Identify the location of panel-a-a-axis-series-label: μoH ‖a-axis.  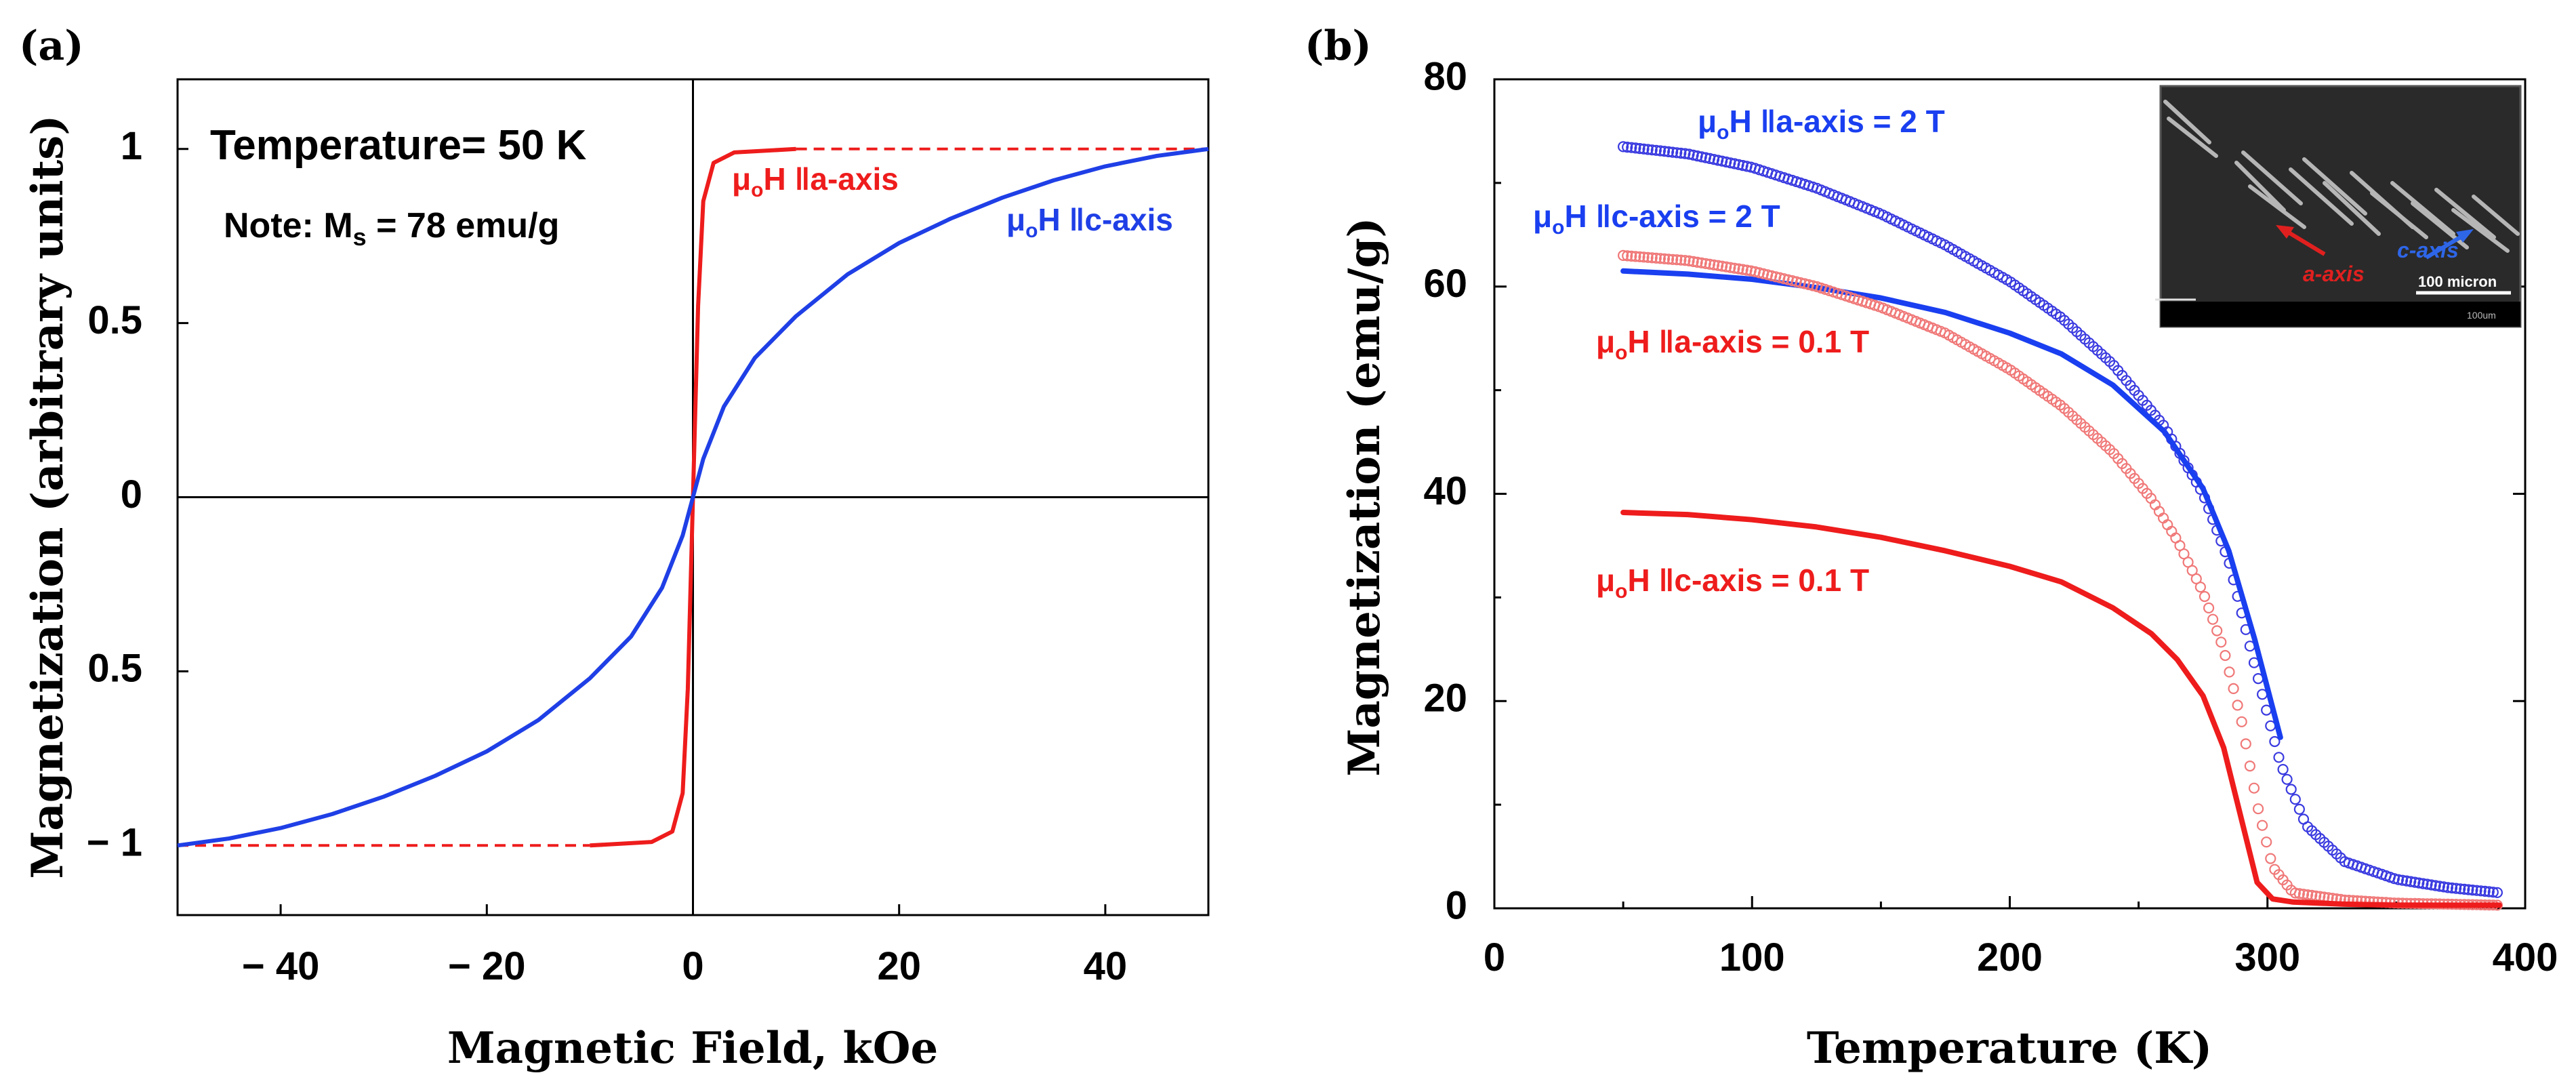
(816, 181).